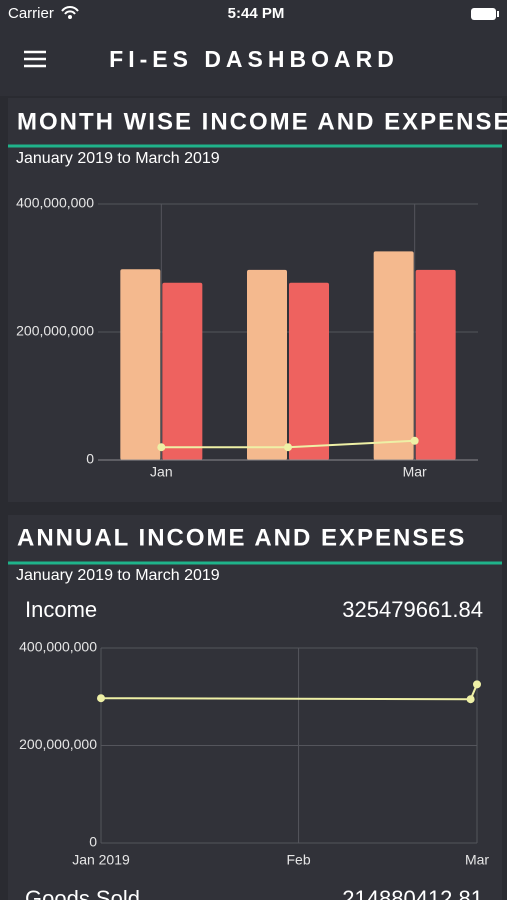  Describe the element at coordinates (262, 121) in the screenshot. I see `card-title: MONTH WISE INCOME AND EXPENSES` at that location.